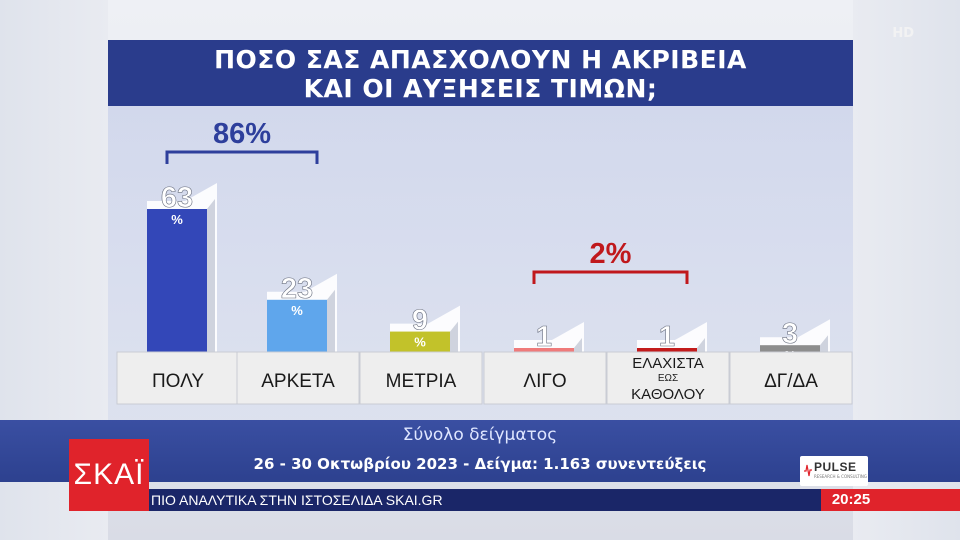 Image resolution: width=960 pixels, height=540 pixels. What do you see at coordinates (808, 470) in the screenshot?
I see `pulse-wave-icon` at bounding box center [808, 470].